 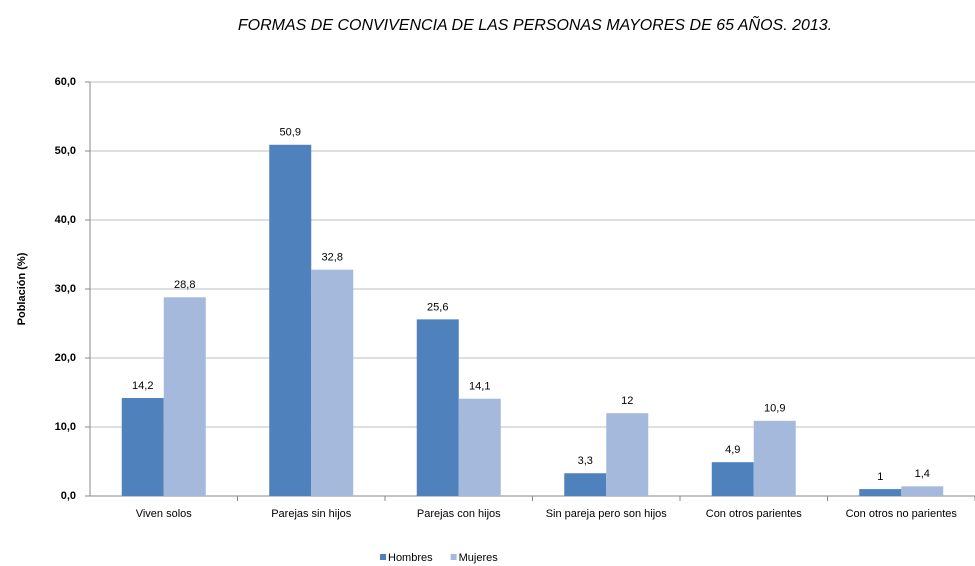 What do you see at coordinates (606, 514) in the screenshot?
I see `x-tick-label: Sin pareja pero son hijos` at bounding box center [606, 514].